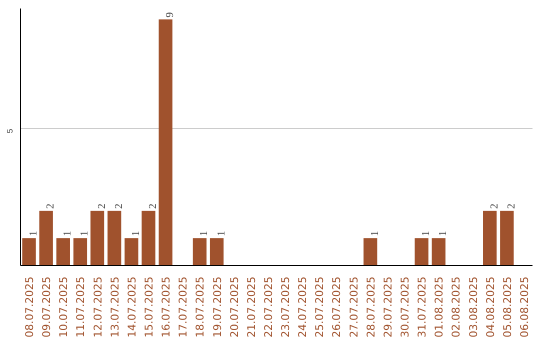 Image resolution: width=540 pixels, height=340 pixels. Describe the element at coordinates (63, 307) in the screenshot. I see `x-tick-label: 10.07.2025` at that location.